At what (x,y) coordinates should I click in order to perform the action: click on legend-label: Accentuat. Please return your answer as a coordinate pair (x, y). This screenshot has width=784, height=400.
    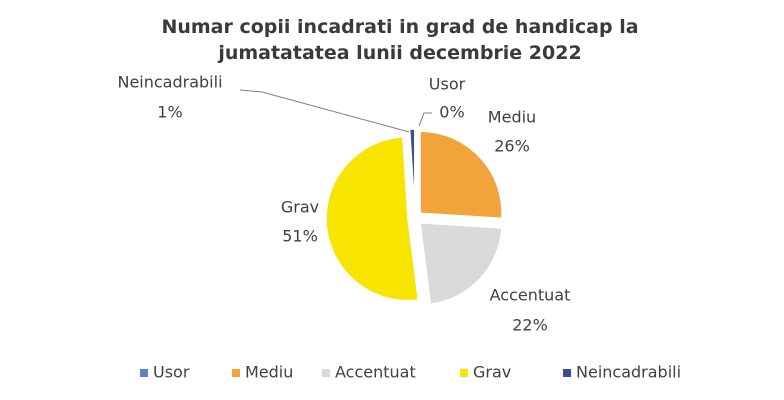
    Looking at the image, I should click on (375, 372).